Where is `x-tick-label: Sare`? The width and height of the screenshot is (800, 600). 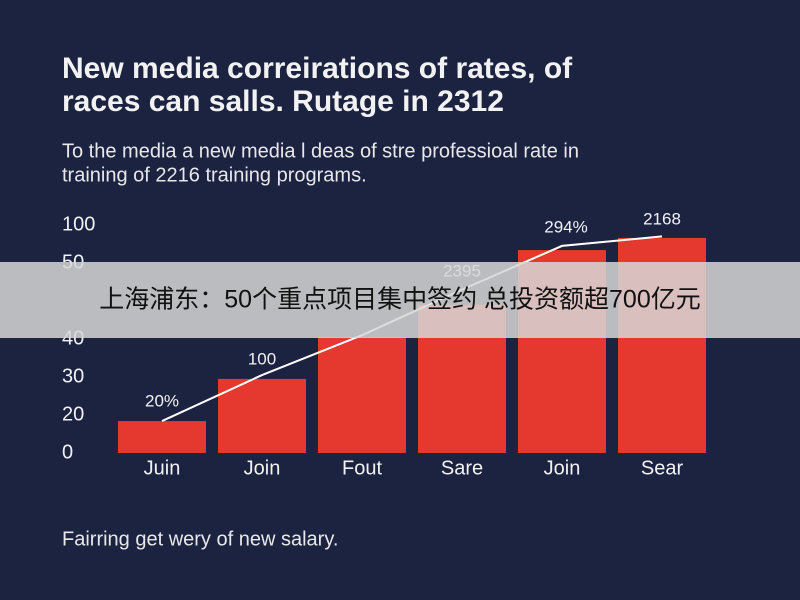
x-tick-label: Sare is located at coordinates (462, 468).